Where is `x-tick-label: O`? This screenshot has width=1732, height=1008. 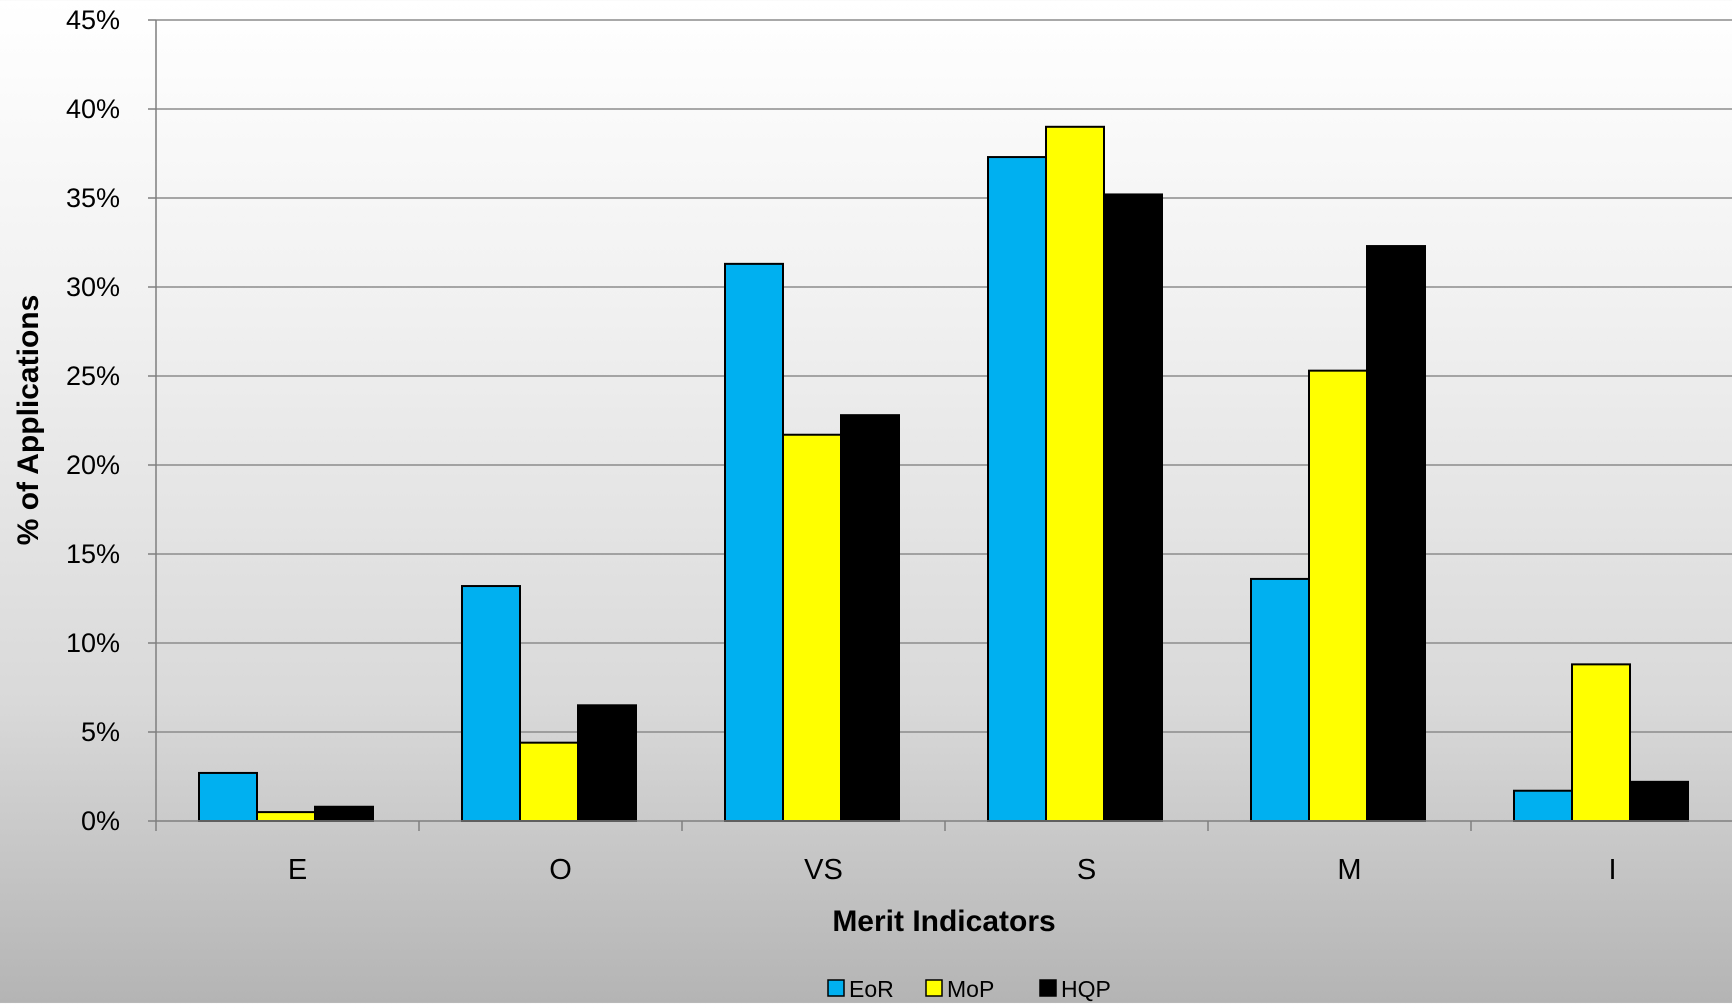 x-tick-label: O is located at coordinates (560, 870).